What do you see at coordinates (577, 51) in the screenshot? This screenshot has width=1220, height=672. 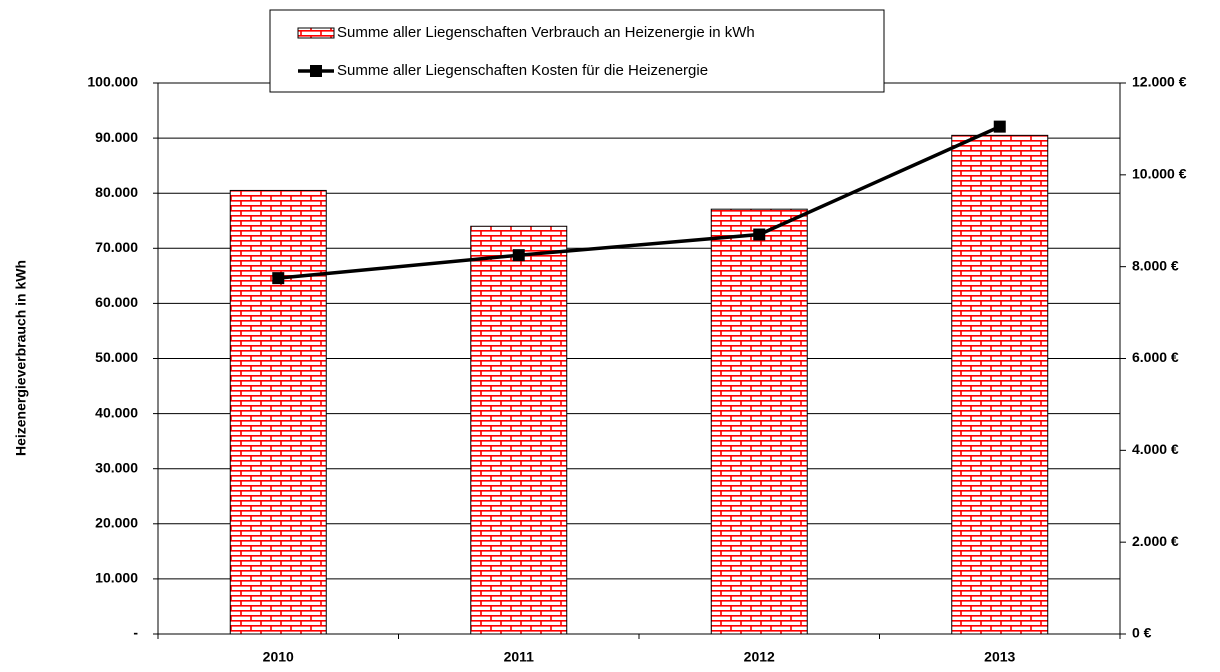 I see `legend-box` at bounding box center [577, 51].